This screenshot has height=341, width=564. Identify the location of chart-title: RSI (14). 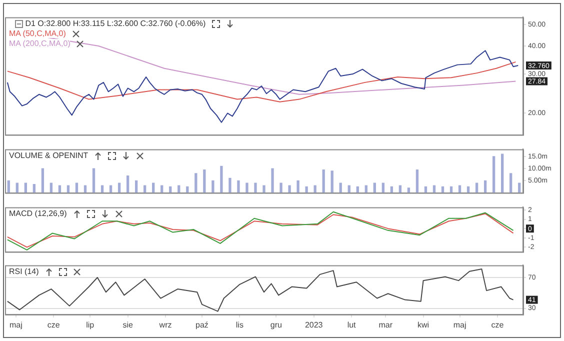
(24, 271).